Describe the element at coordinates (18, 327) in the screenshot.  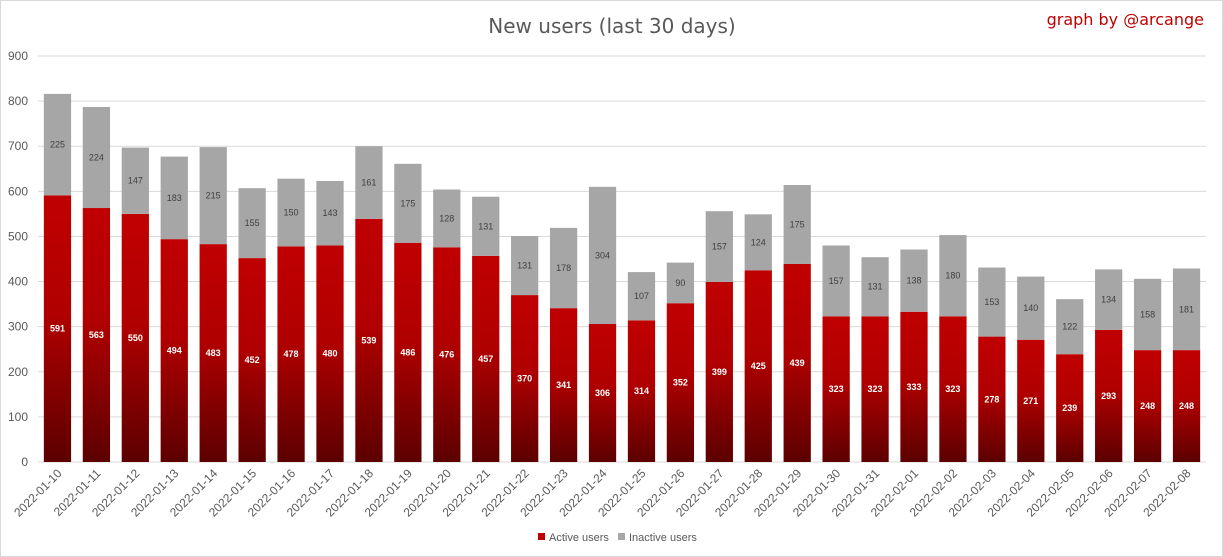
I see `y-tick-label: 300` at that location.